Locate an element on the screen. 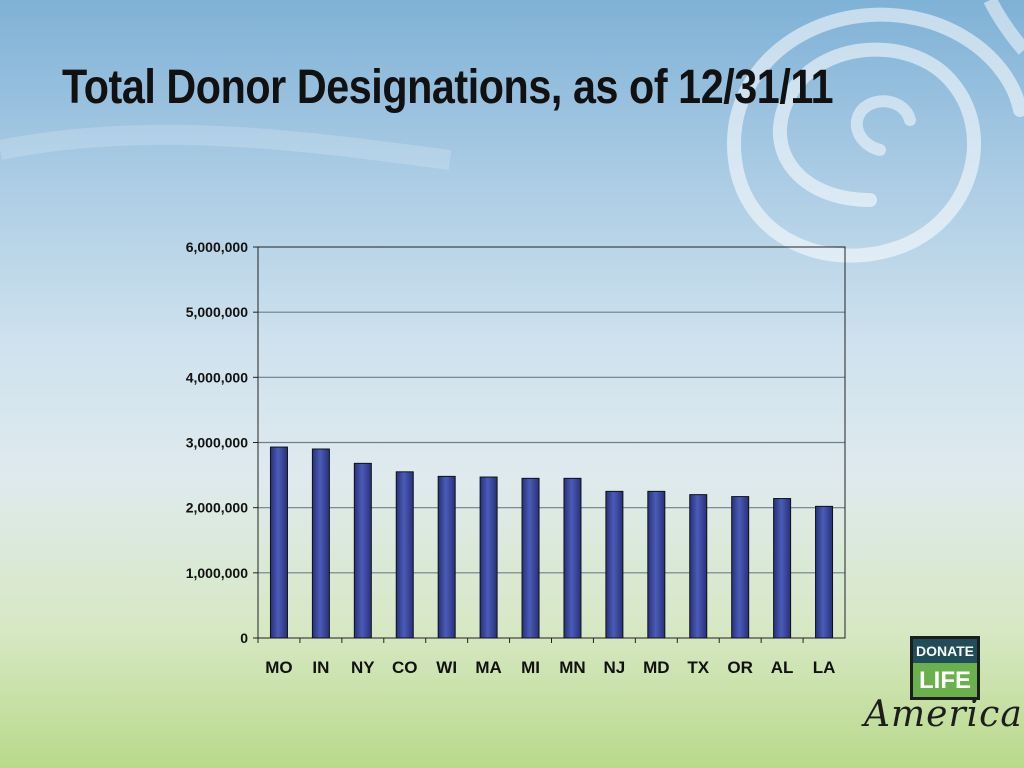  bar-co is located at coordinates (404, 555).